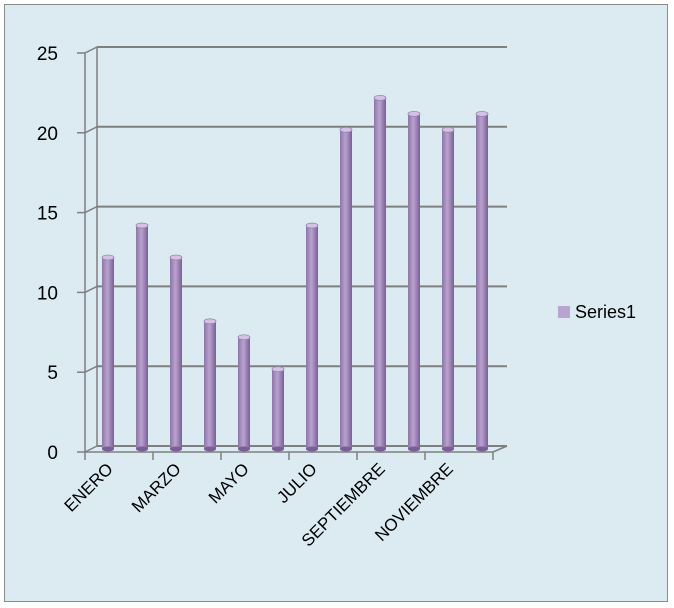 This screenshot has height=608, width=674. What do you see at coordinates (500, 449) in the screenshot?
I see `floor-edge` at bounding box center [500, 449].